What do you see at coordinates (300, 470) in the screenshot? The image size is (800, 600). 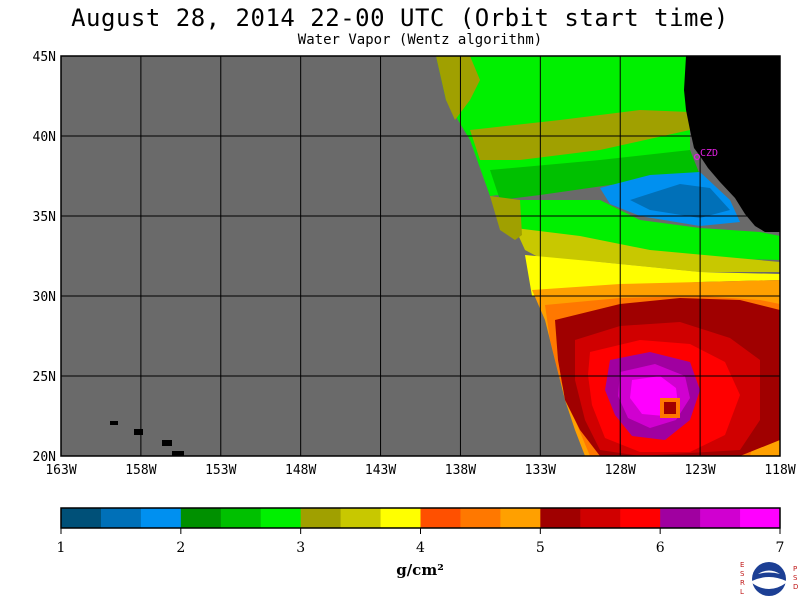 I see `lon-tick-label: 148W` at bounding box center [300, 470].